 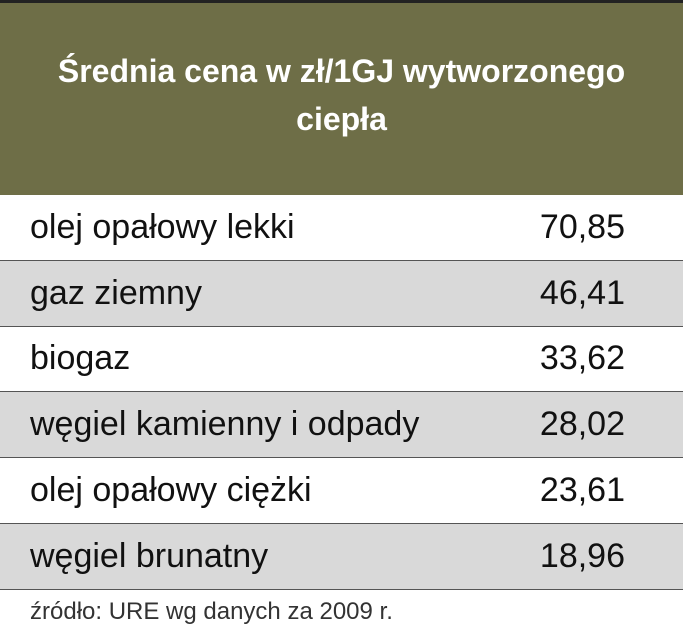 What do you see at coordinates (225, 424) in the screenshot?
I see `row-label: węgiel kamienny i odpady` at bounding box center [225, 424].